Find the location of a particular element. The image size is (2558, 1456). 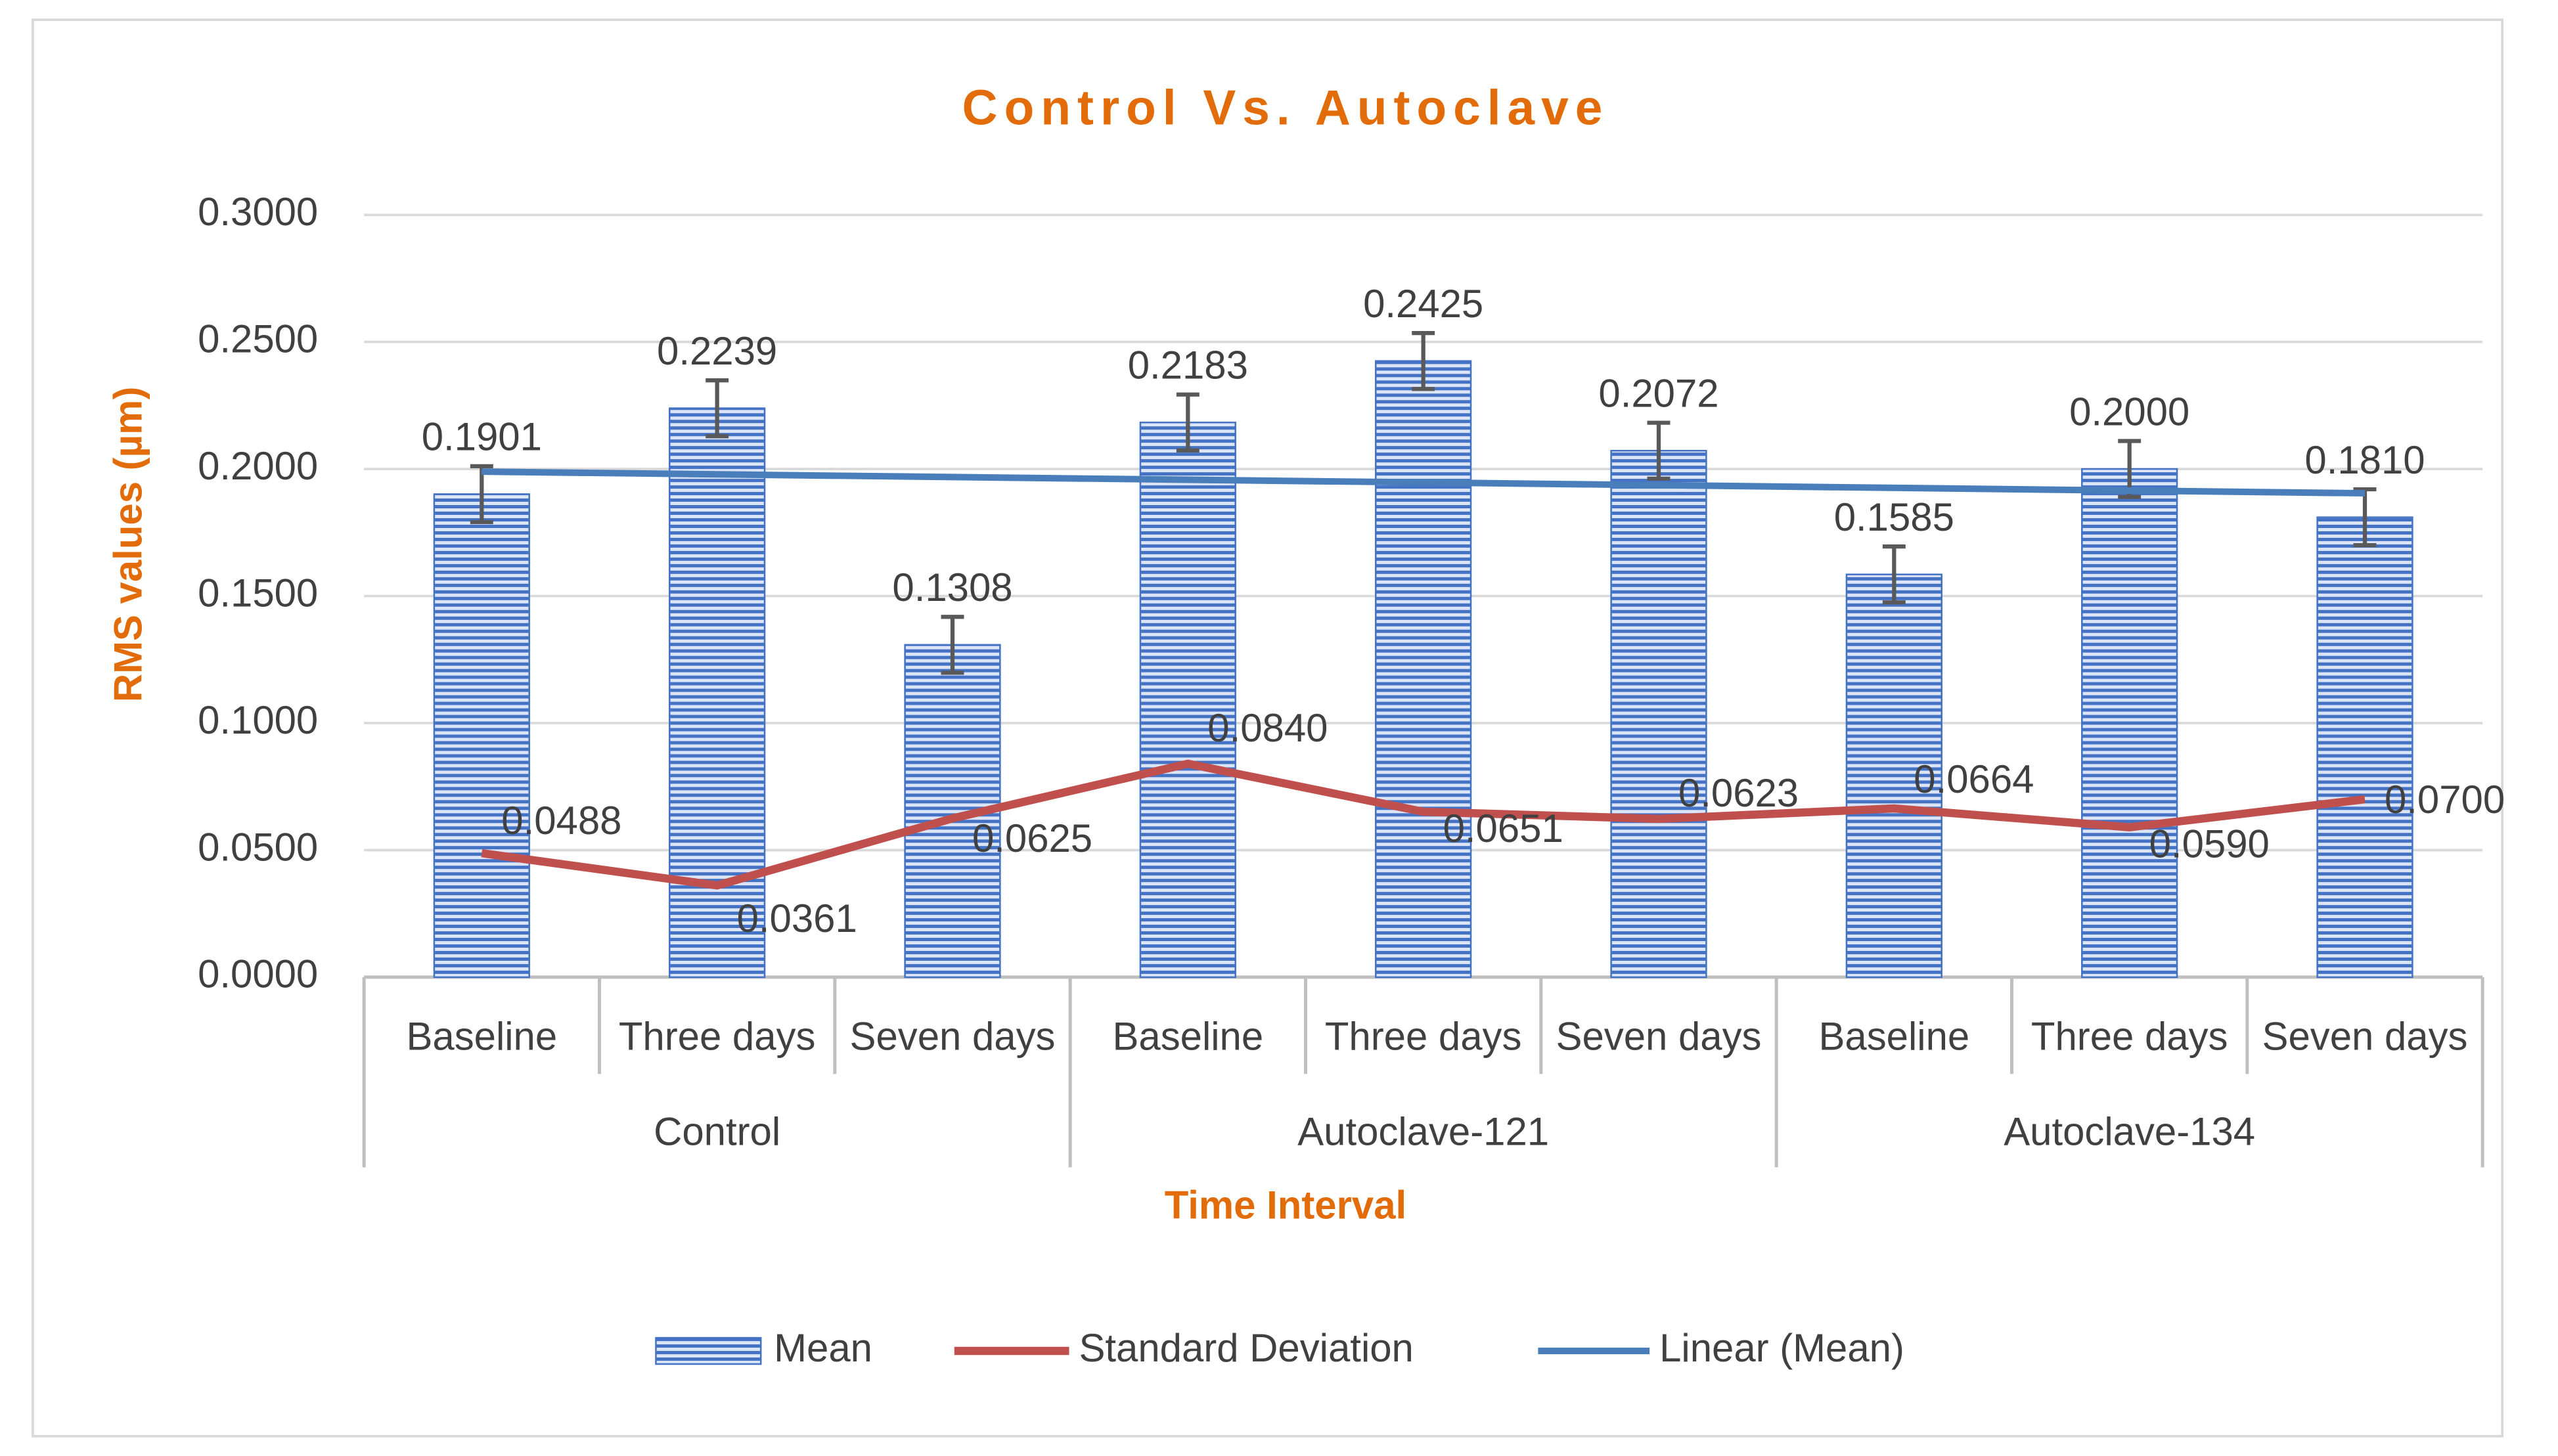

y-tick-label: 0.0000 is located at coordinates (258, 974).